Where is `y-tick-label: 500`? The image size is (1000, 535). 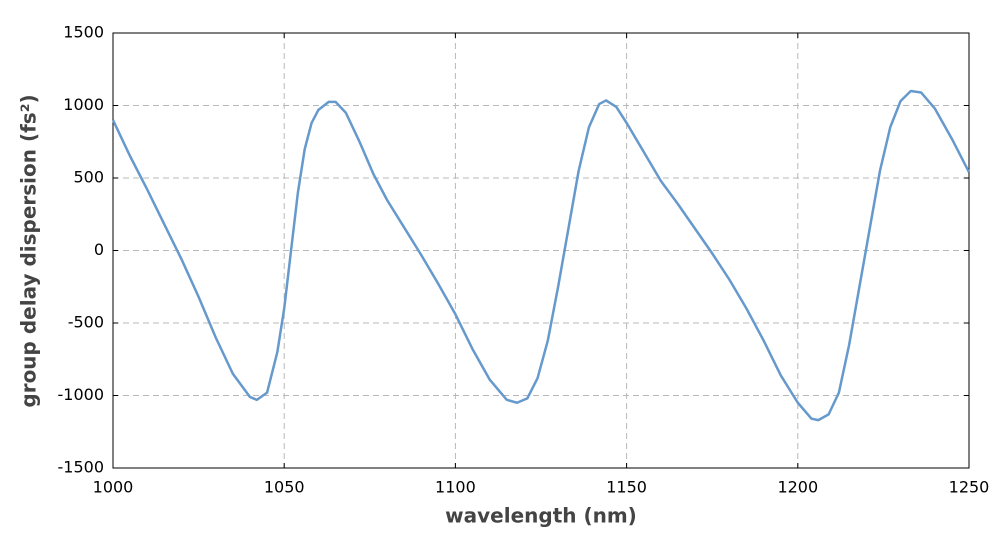
y-tick-label: 500 is located at coordinates (88, 177).